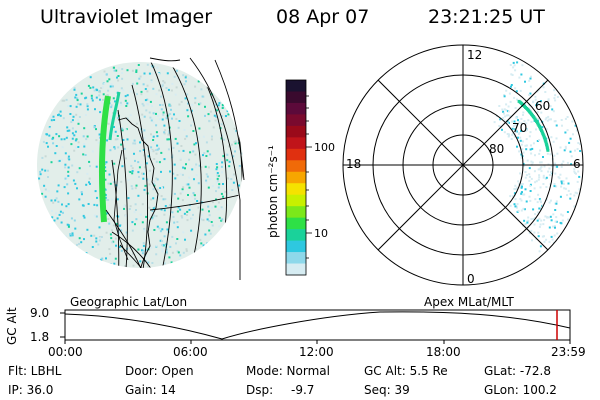  I want to click on mlt-label-18: 18, so click(353, 164).